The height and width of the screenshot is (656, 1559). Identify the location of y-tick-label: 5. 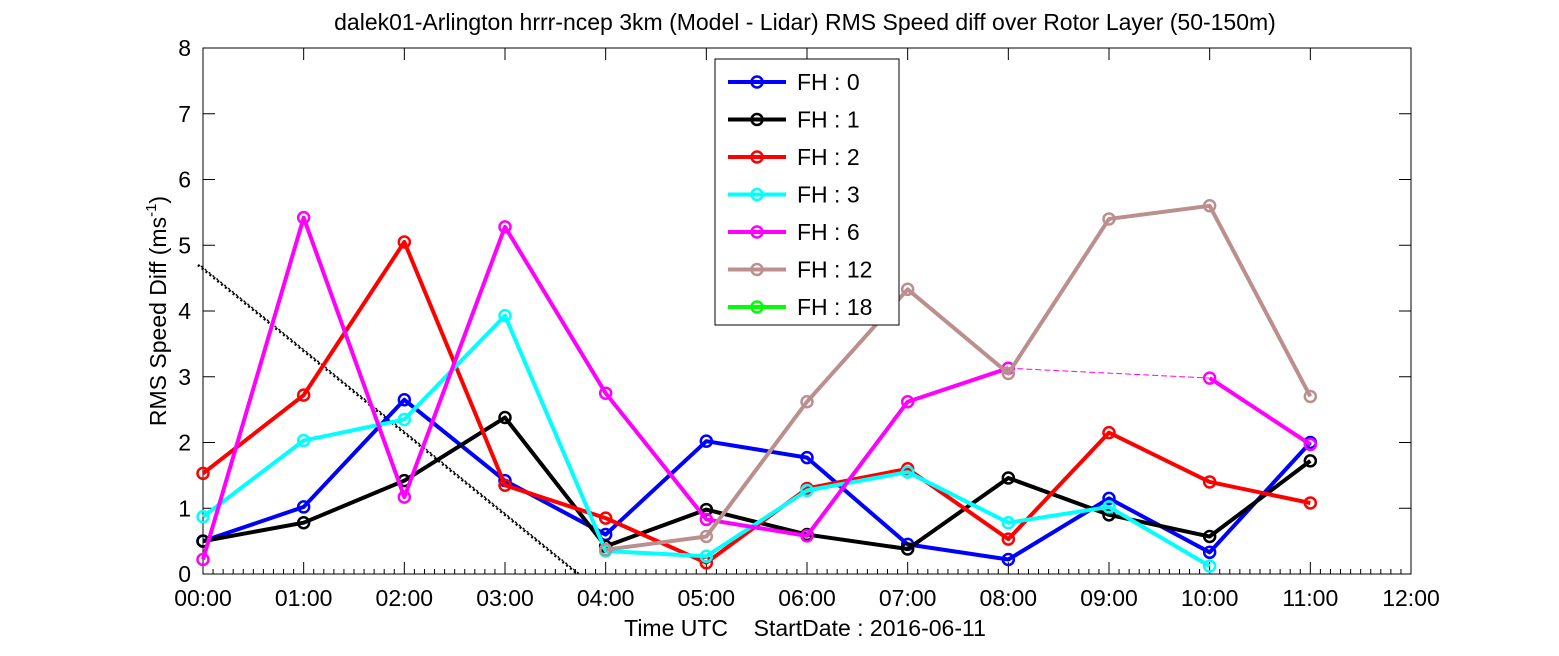
(184, 245).